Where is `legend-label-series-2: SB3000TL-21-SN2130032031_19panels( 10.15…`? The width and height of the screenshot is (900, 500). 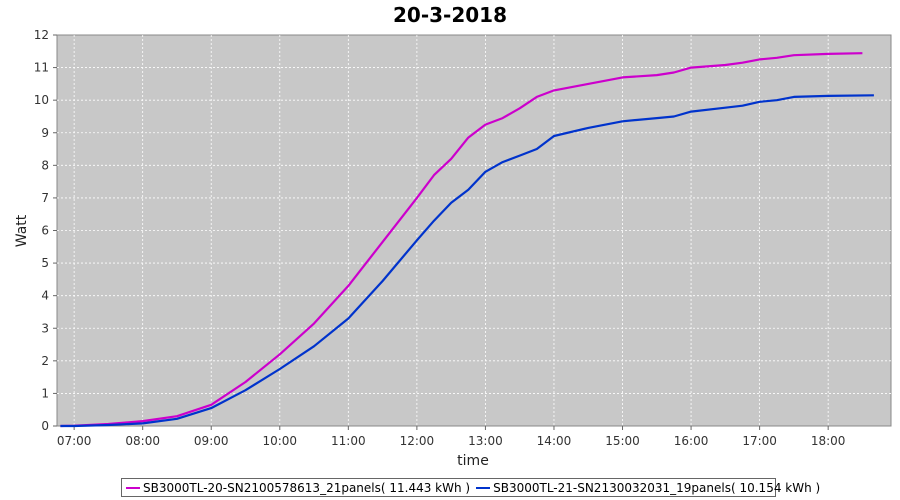 legend-label-series-2: SB3000TL-21-SN2130032031_19panels( 10.15… is located at coordinates (657, 487).